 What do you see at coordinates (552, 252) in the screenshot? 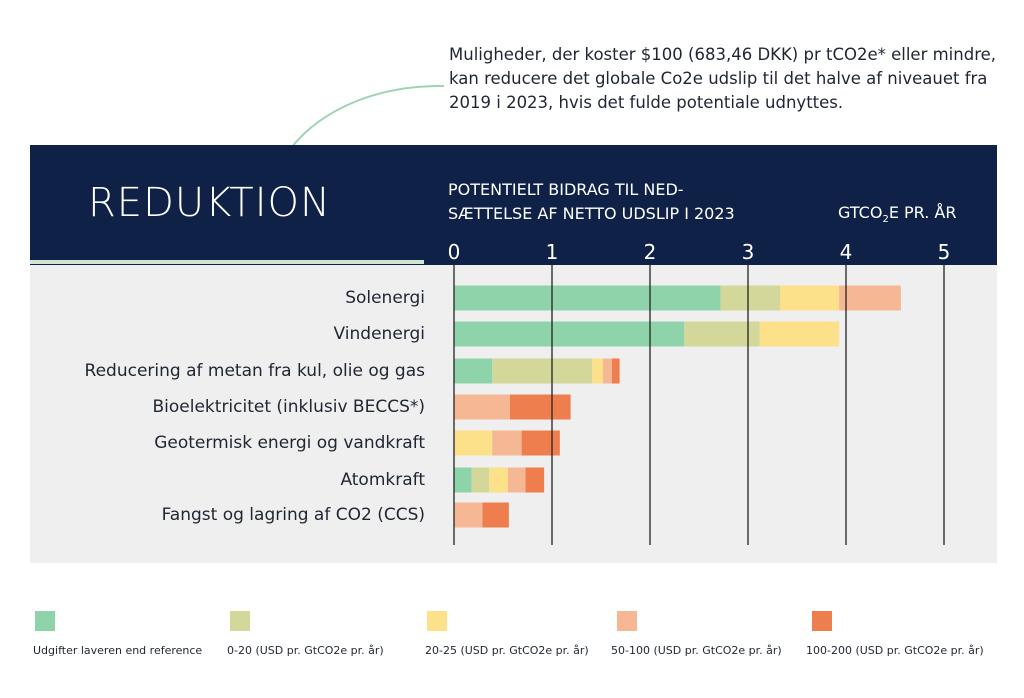
I see `x-tick-label: 1` at bounding box center [552, 252].